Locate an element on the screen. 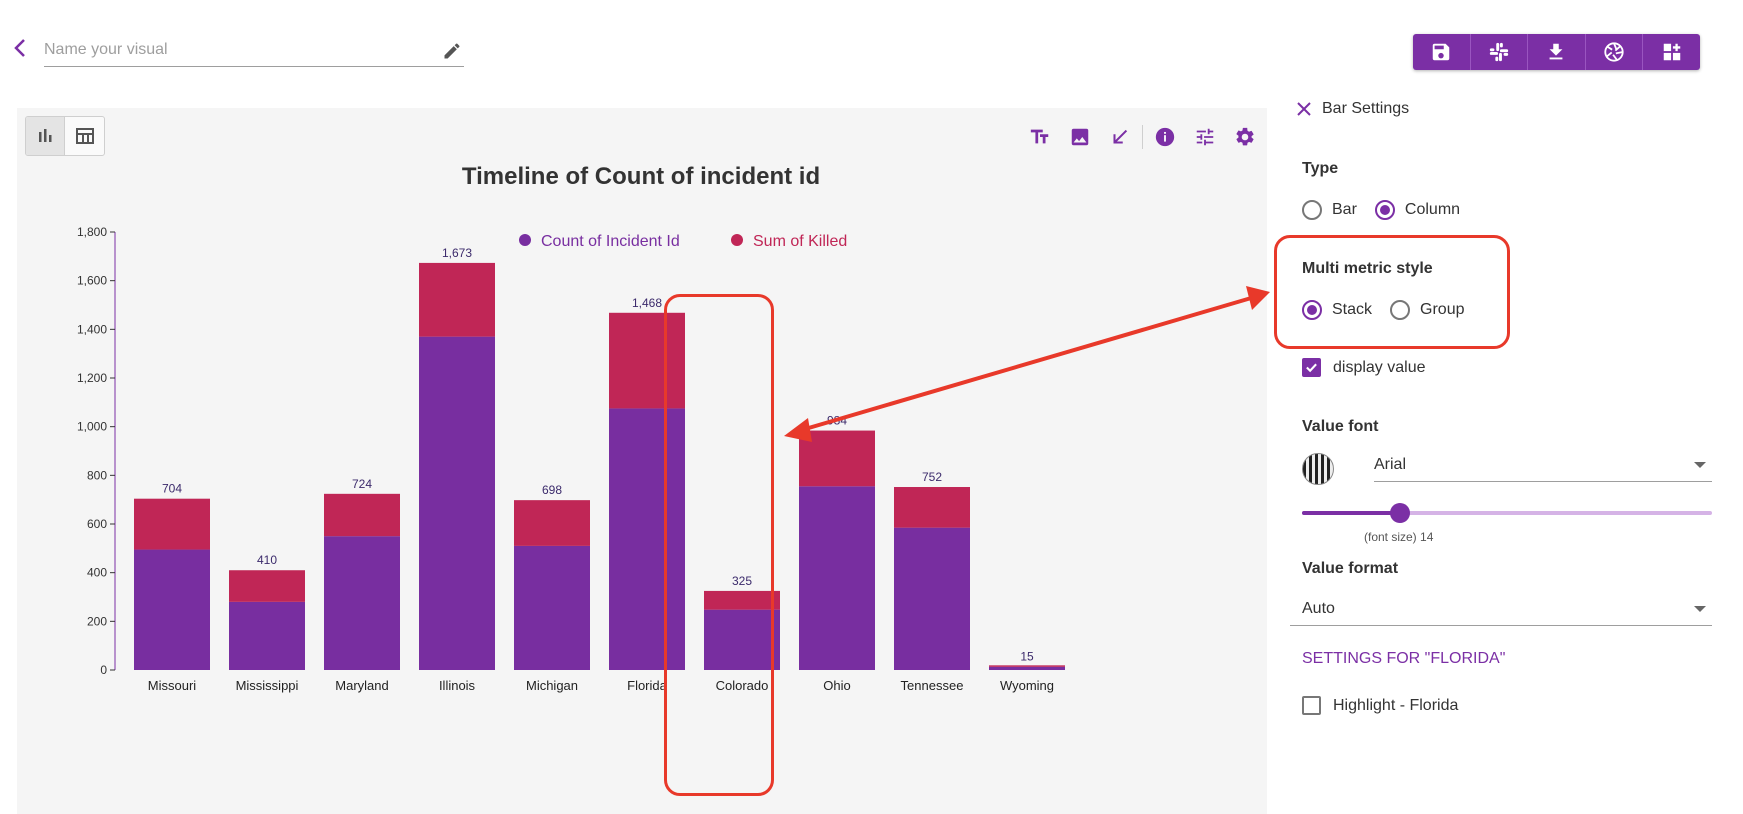 Image resolution: width=1743 pixels, height=814 pixels. y-tick-label: 1,400 is located at coordinates (92, 329).